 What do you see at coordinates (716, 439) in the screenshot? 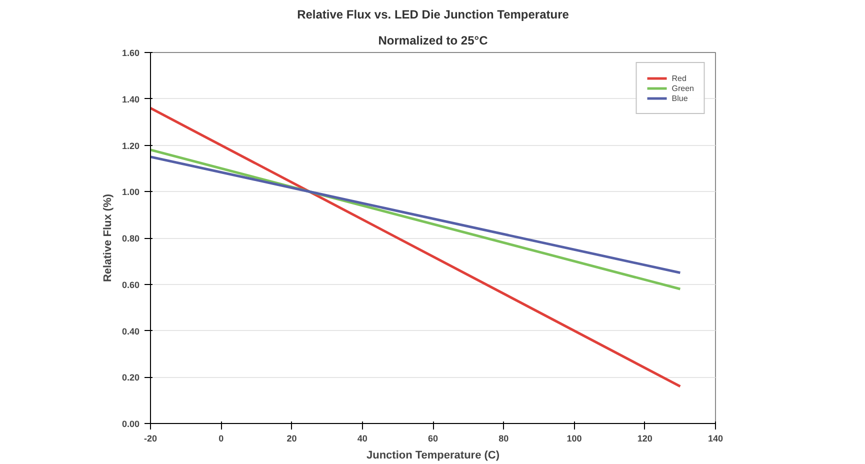
I see `x-tick-label: 140` at bounding box center [716, 439].